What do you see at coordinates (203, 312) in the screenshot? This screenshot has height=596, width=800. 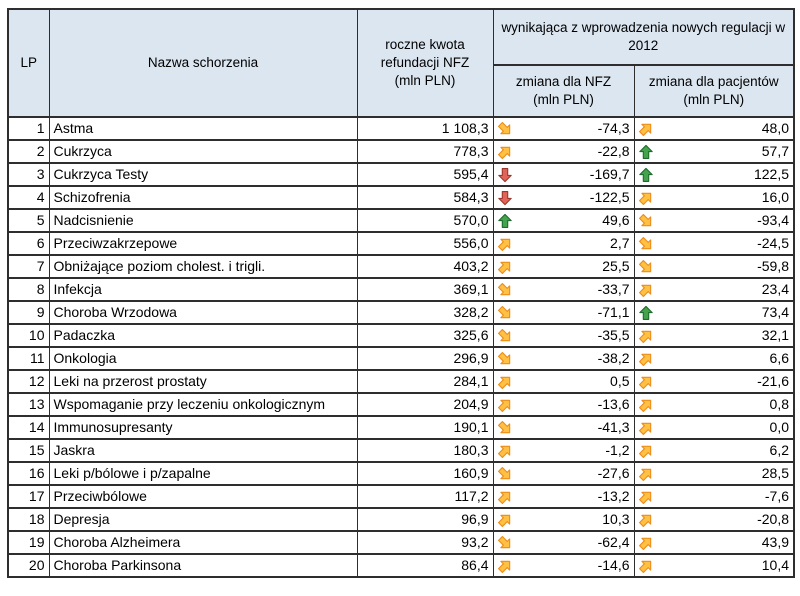 I see `disease-name-cell: Choroba Wrzodowa` at bounding box center [203, 312].